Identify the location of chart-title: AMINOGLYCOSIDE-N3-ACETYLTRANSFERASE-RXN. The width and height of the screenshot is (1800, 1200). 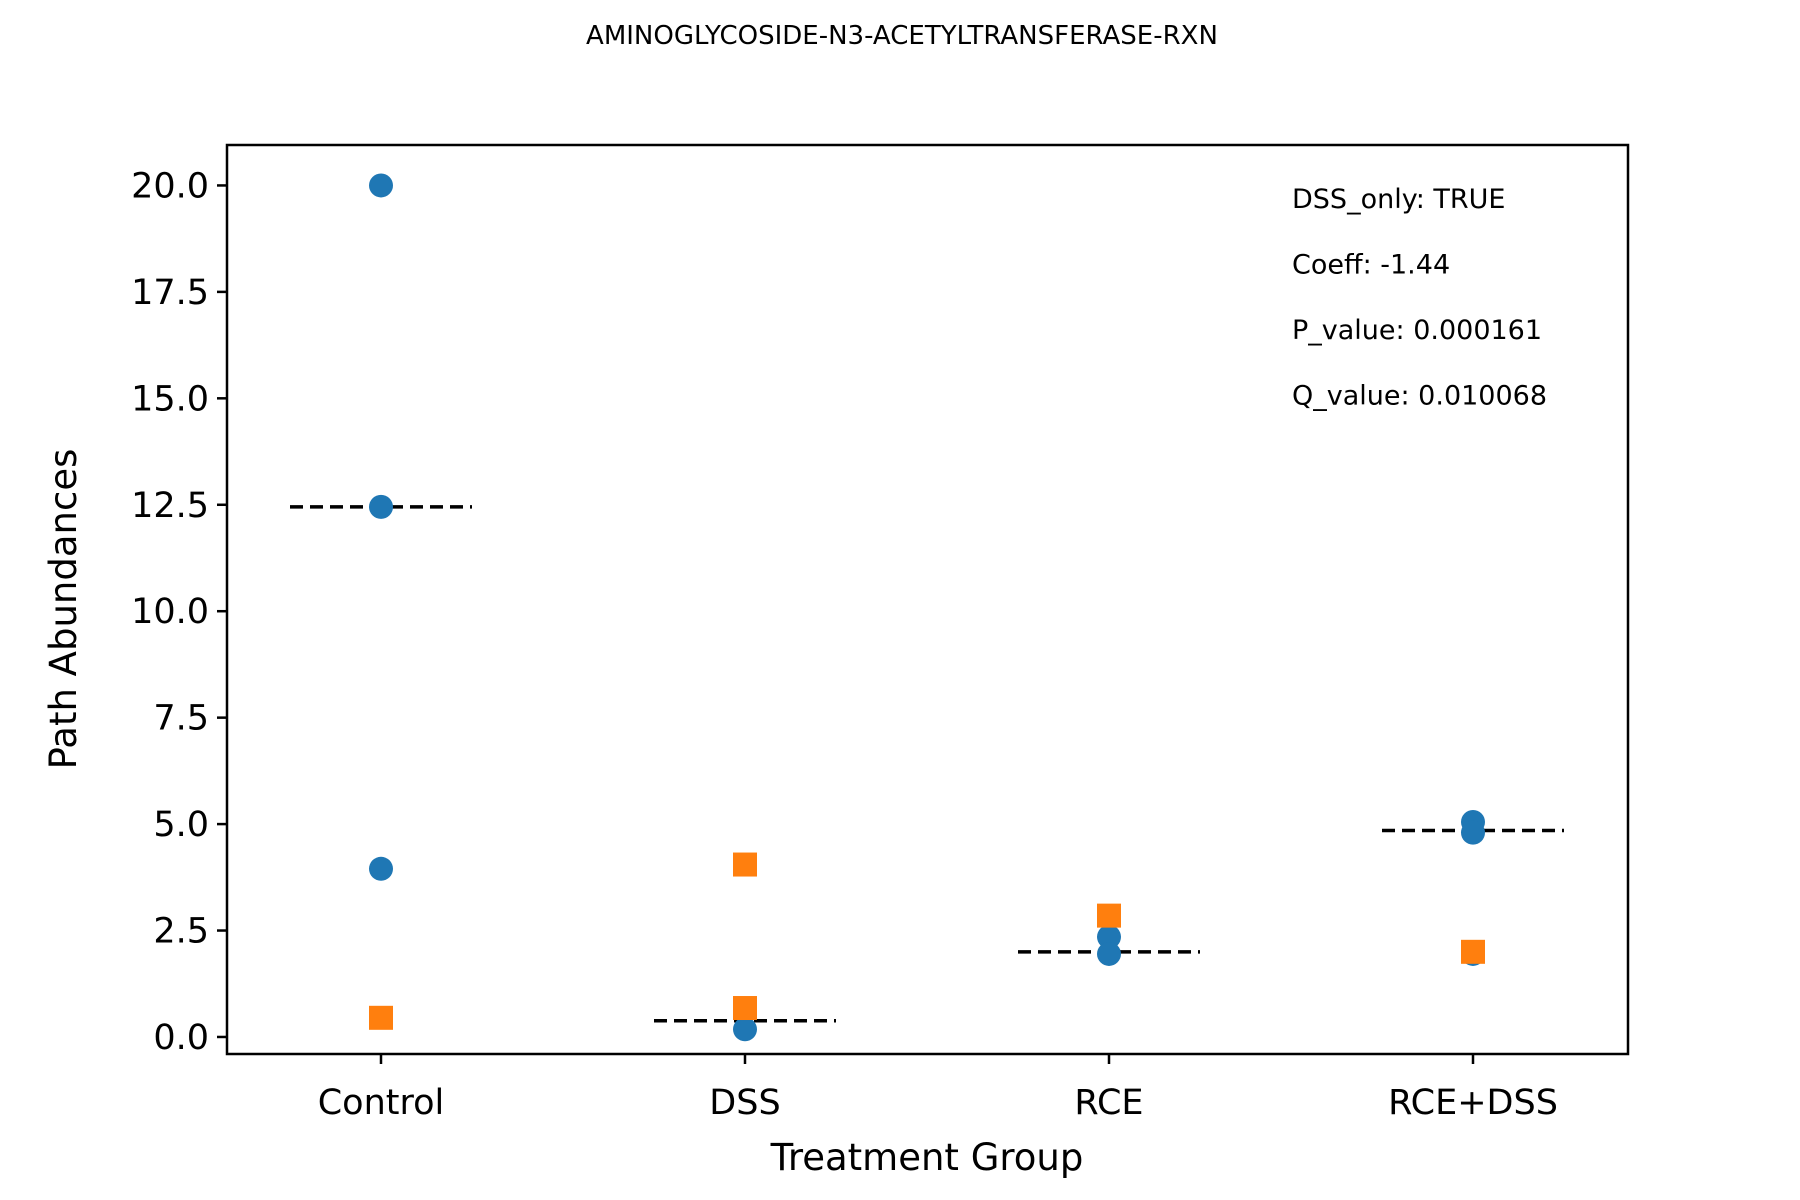
(902, 36).